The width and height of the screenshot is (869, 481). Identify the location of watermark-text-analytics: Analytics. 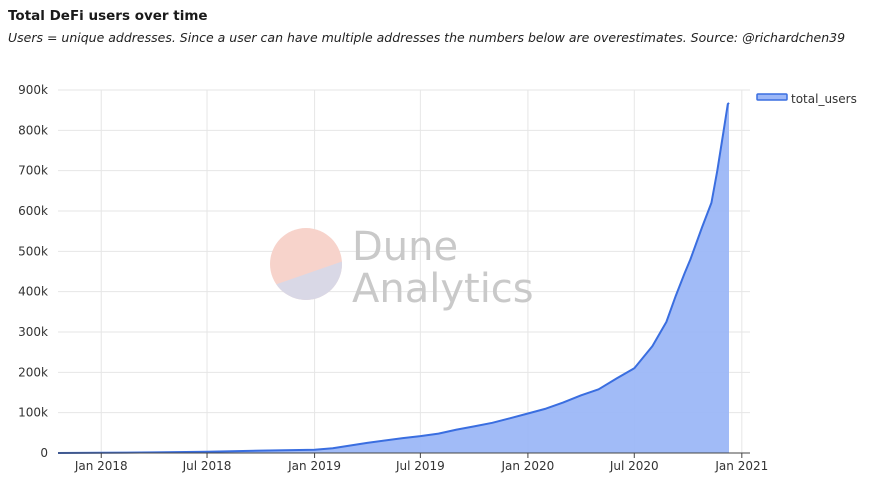
(443, 289).